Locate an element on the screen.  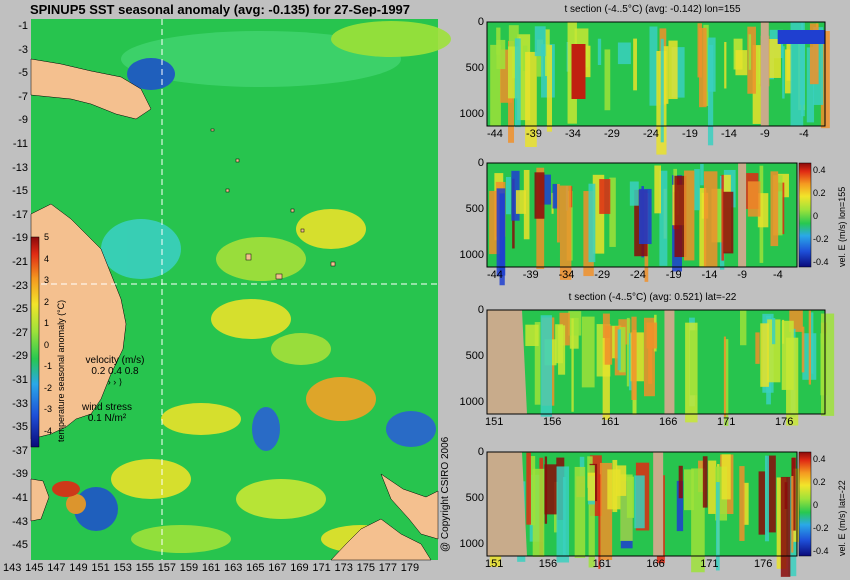
panel-title: t section (-4..5°C) (avg: 0.521) lat=-22 is located at coordinates (652, 297).